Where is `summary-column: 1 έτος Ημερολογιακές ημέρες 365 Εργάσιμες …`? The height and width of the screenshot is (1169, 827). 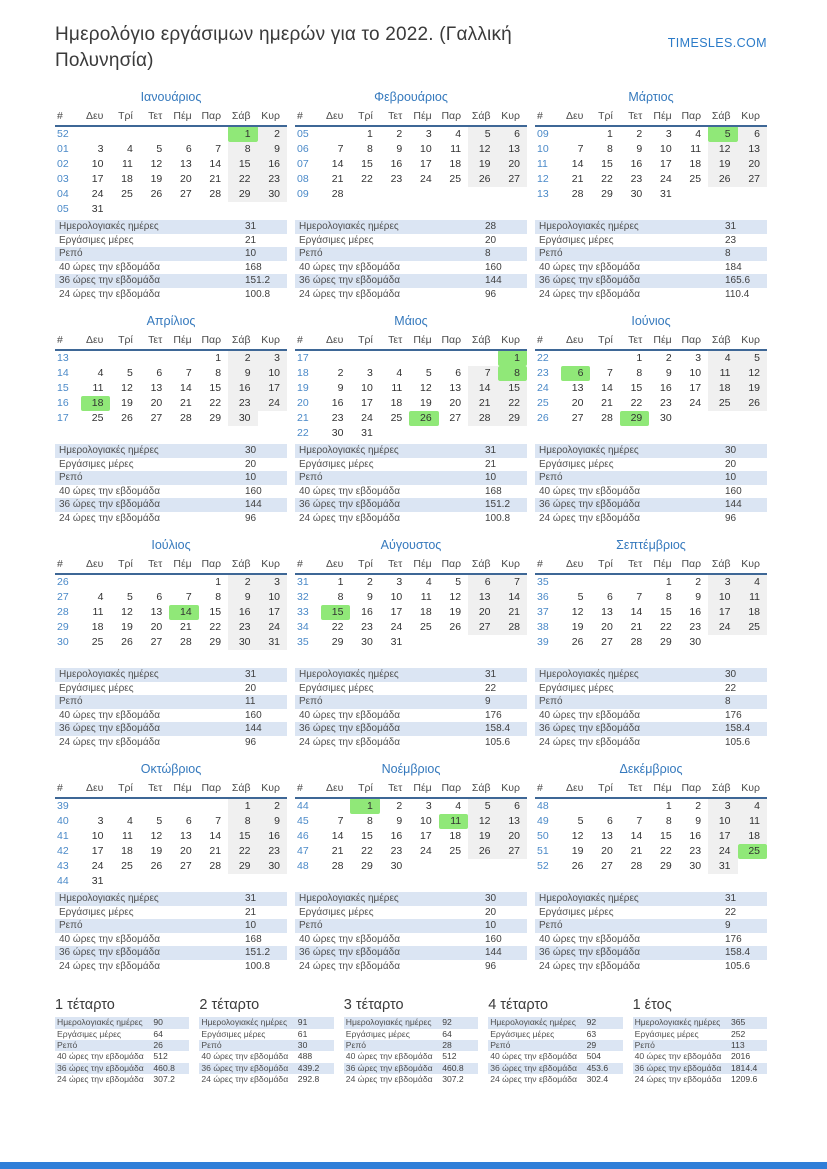 summary-column: 1 έτος Ημερολογιακές ημέρες 365 Εργάσιμες … is located at coordinates (699, 1041).